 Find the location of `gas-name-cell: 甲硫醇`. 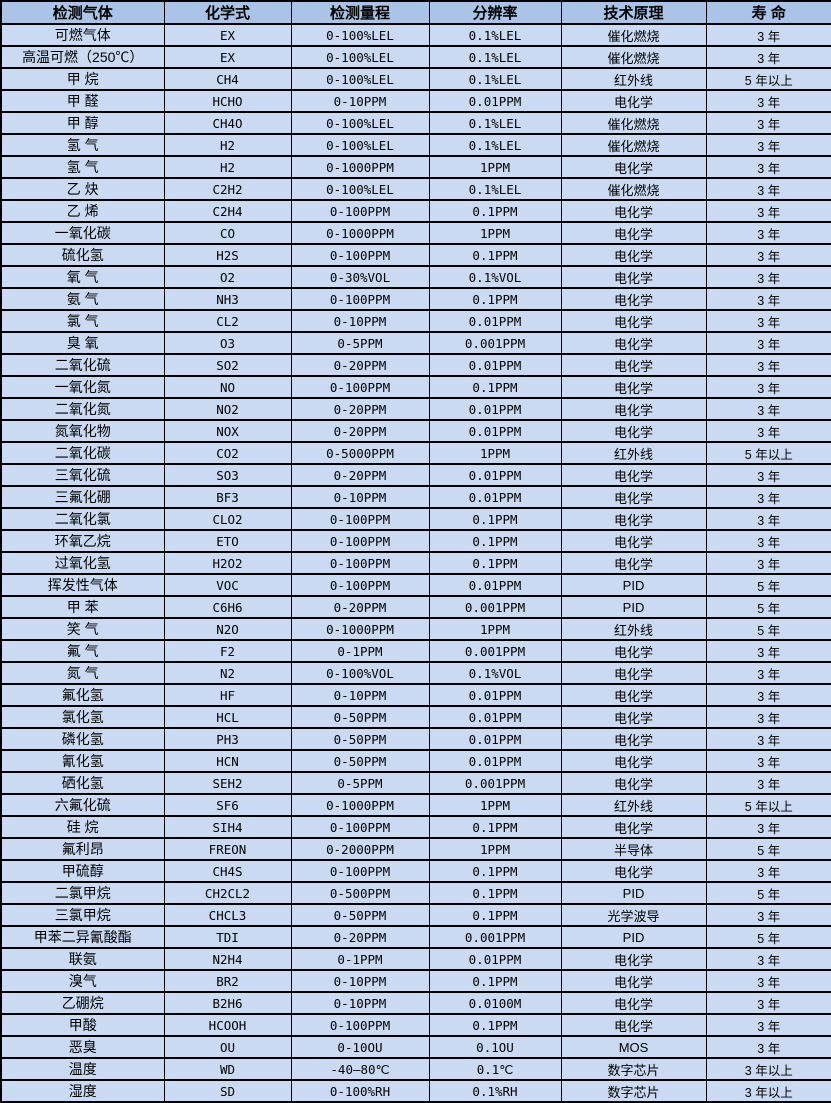

gas-name-cell: 甲硫醇 is located at coordinates (82, 871).